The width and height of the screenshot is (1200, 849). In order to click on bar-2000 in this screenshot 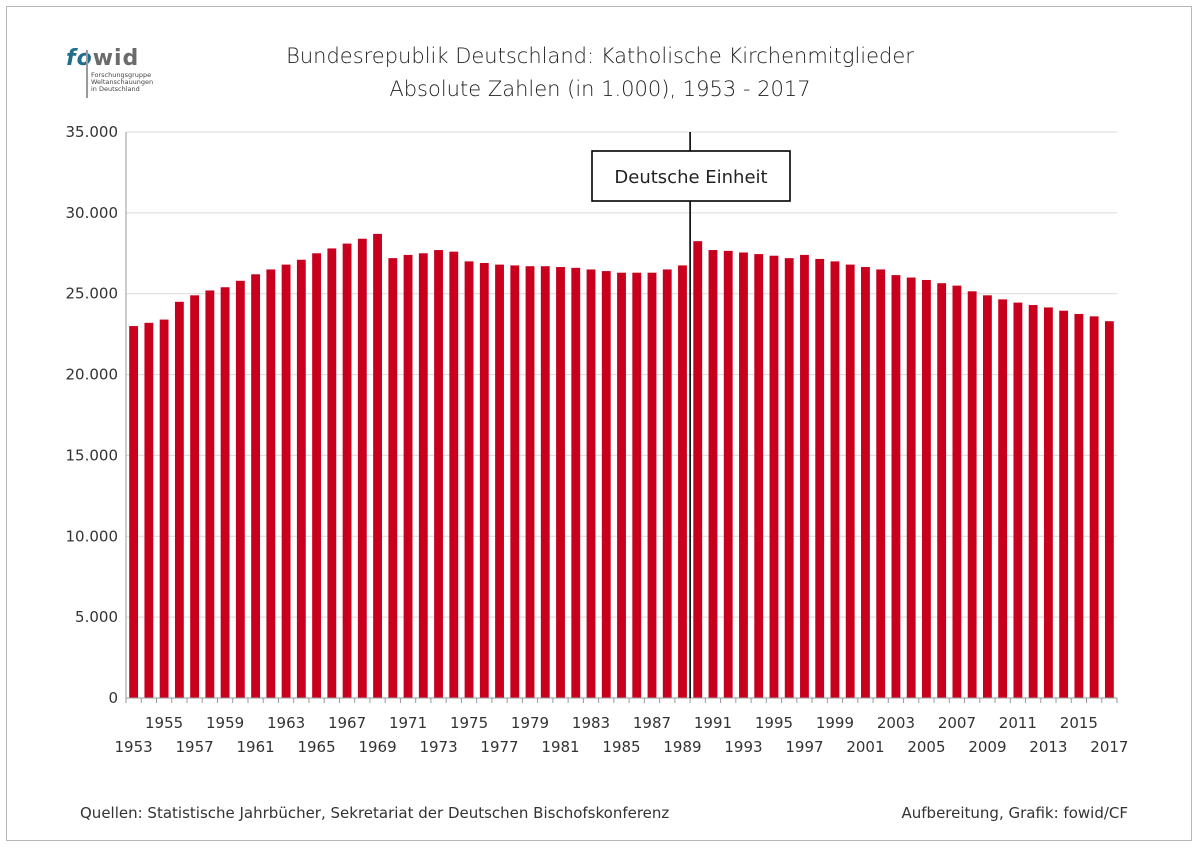, I will do `click(850, 481)`.